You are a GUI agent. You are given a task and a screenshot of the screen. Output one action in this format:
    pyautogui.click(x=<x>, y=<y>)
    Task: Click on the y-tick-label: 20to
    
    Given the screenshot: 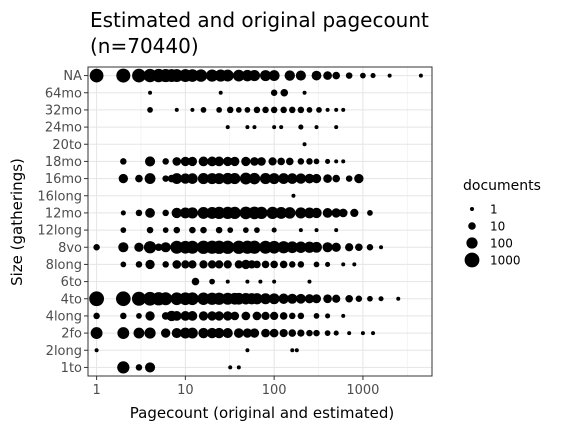 What is the action you would take?
    pyautogui.click(x=67, y=145)
    